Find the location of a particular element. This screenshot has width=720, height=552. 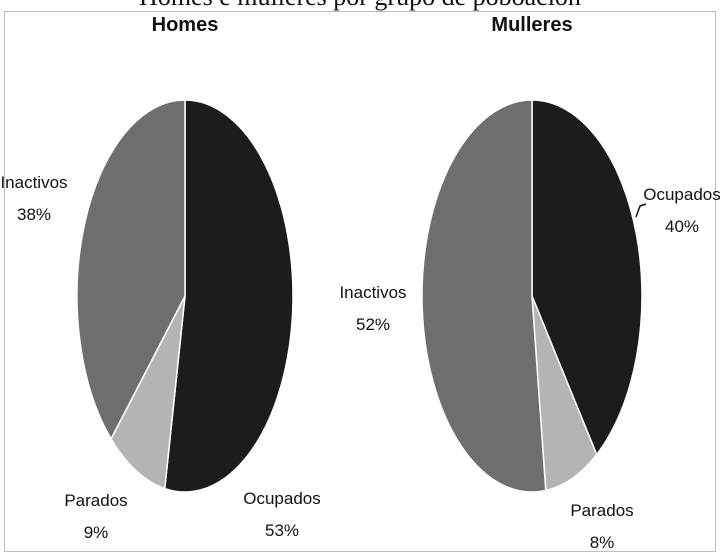

slice-label-inactivos: Inactivos 38% is located at coordinates (33, 198).